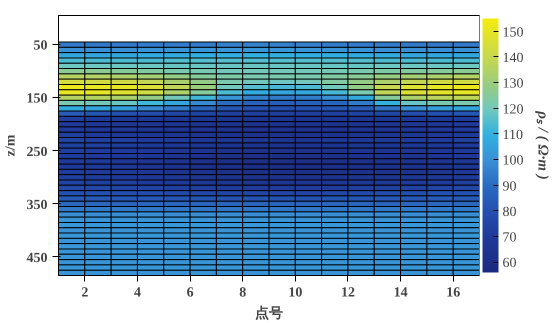 The height and width of the screenshot is (323, 557). What do you see at coordinates (509, 212) in the screenshot?
I see `color-bar-label: 80` at bounding box center [509, 212].